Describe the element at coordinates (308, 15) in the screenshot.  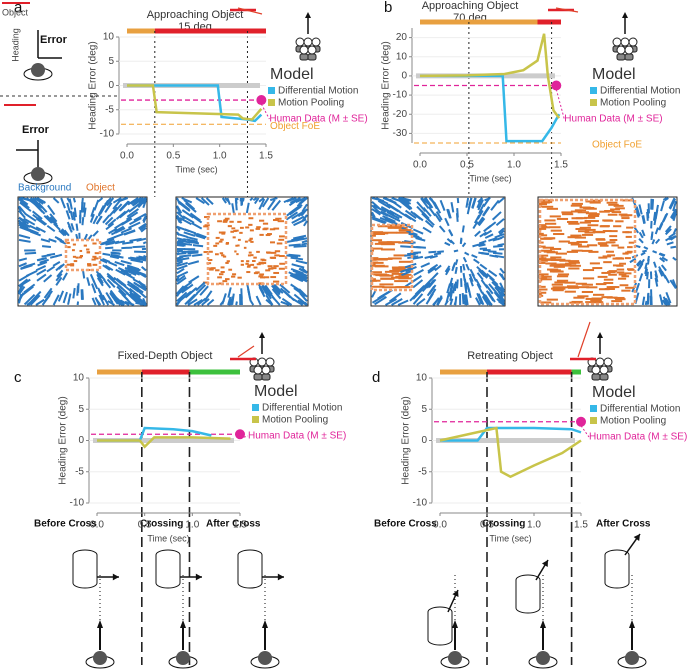
I see `model-arrow` at that location.